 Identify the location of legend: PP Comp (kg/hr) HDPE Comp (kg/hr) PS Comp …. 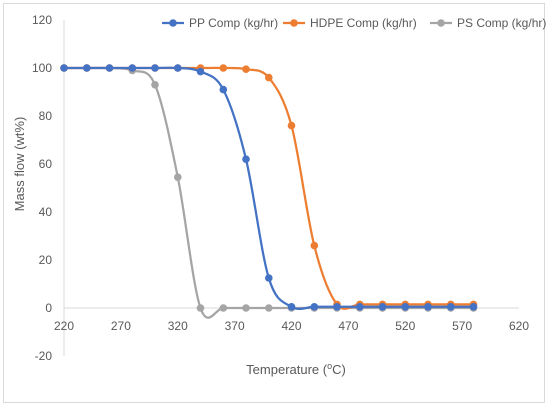
(354, 23).